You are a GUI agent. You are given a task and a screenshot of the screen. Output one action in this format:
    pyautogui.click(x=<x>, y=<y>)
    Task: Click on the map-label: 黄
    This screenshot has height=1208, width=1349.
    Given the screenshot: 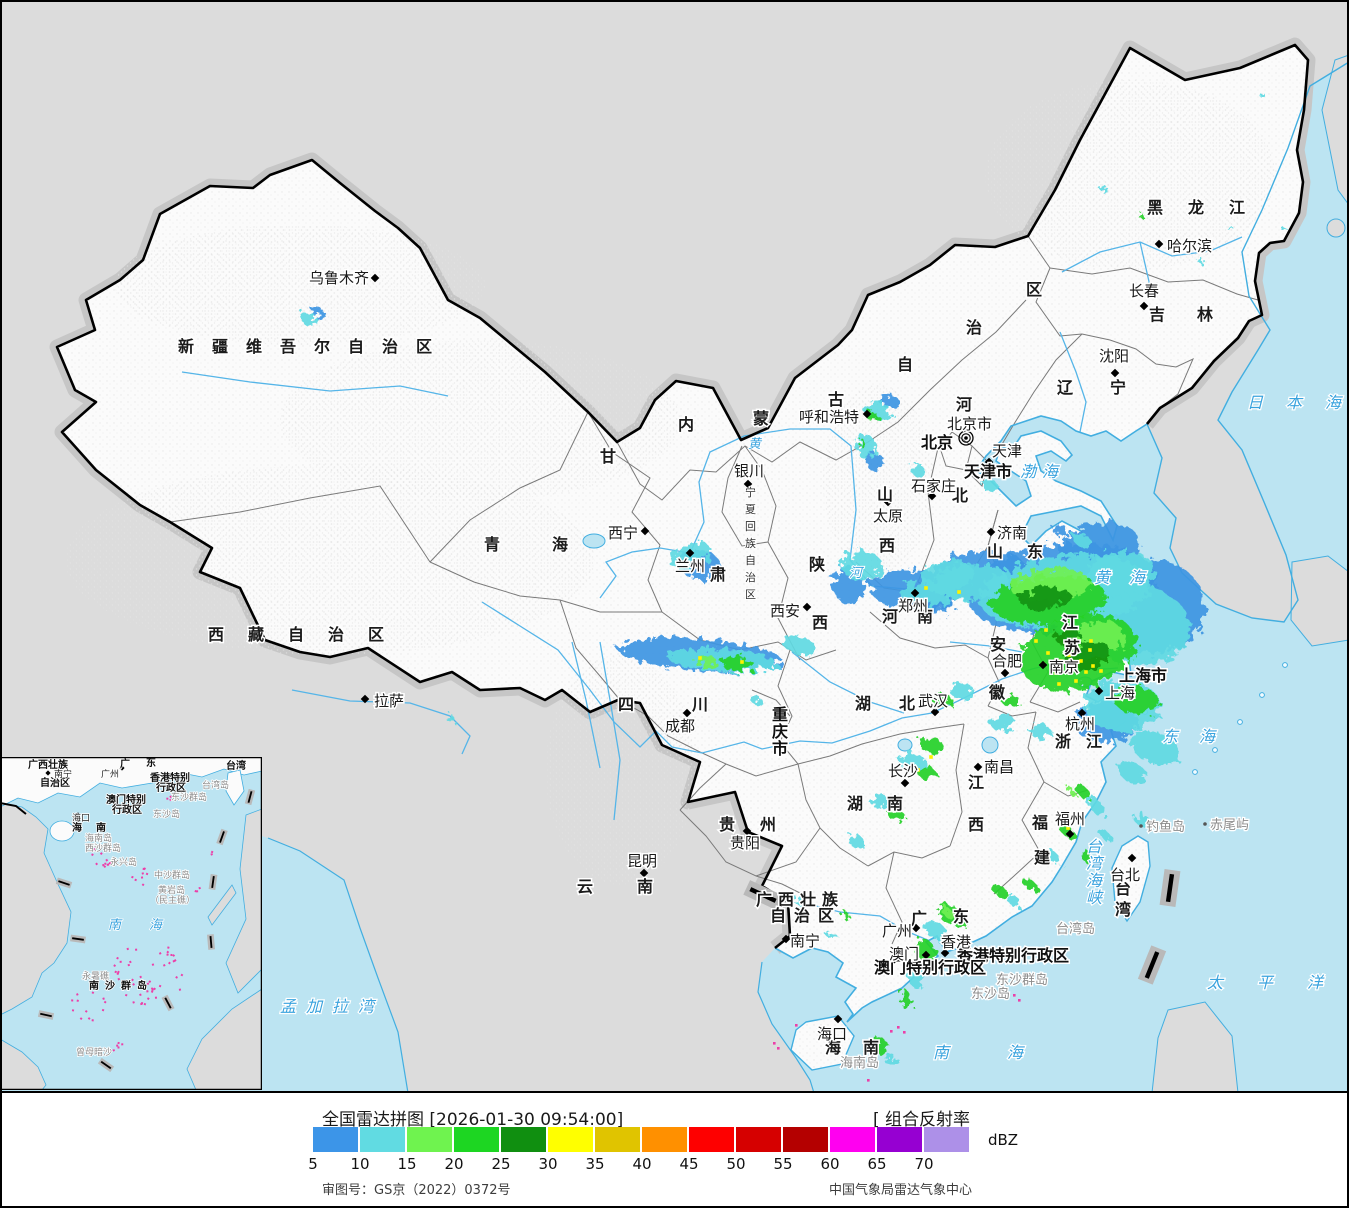 What is the action you would take?
    pyautogui.click(x=755, y=444)
    